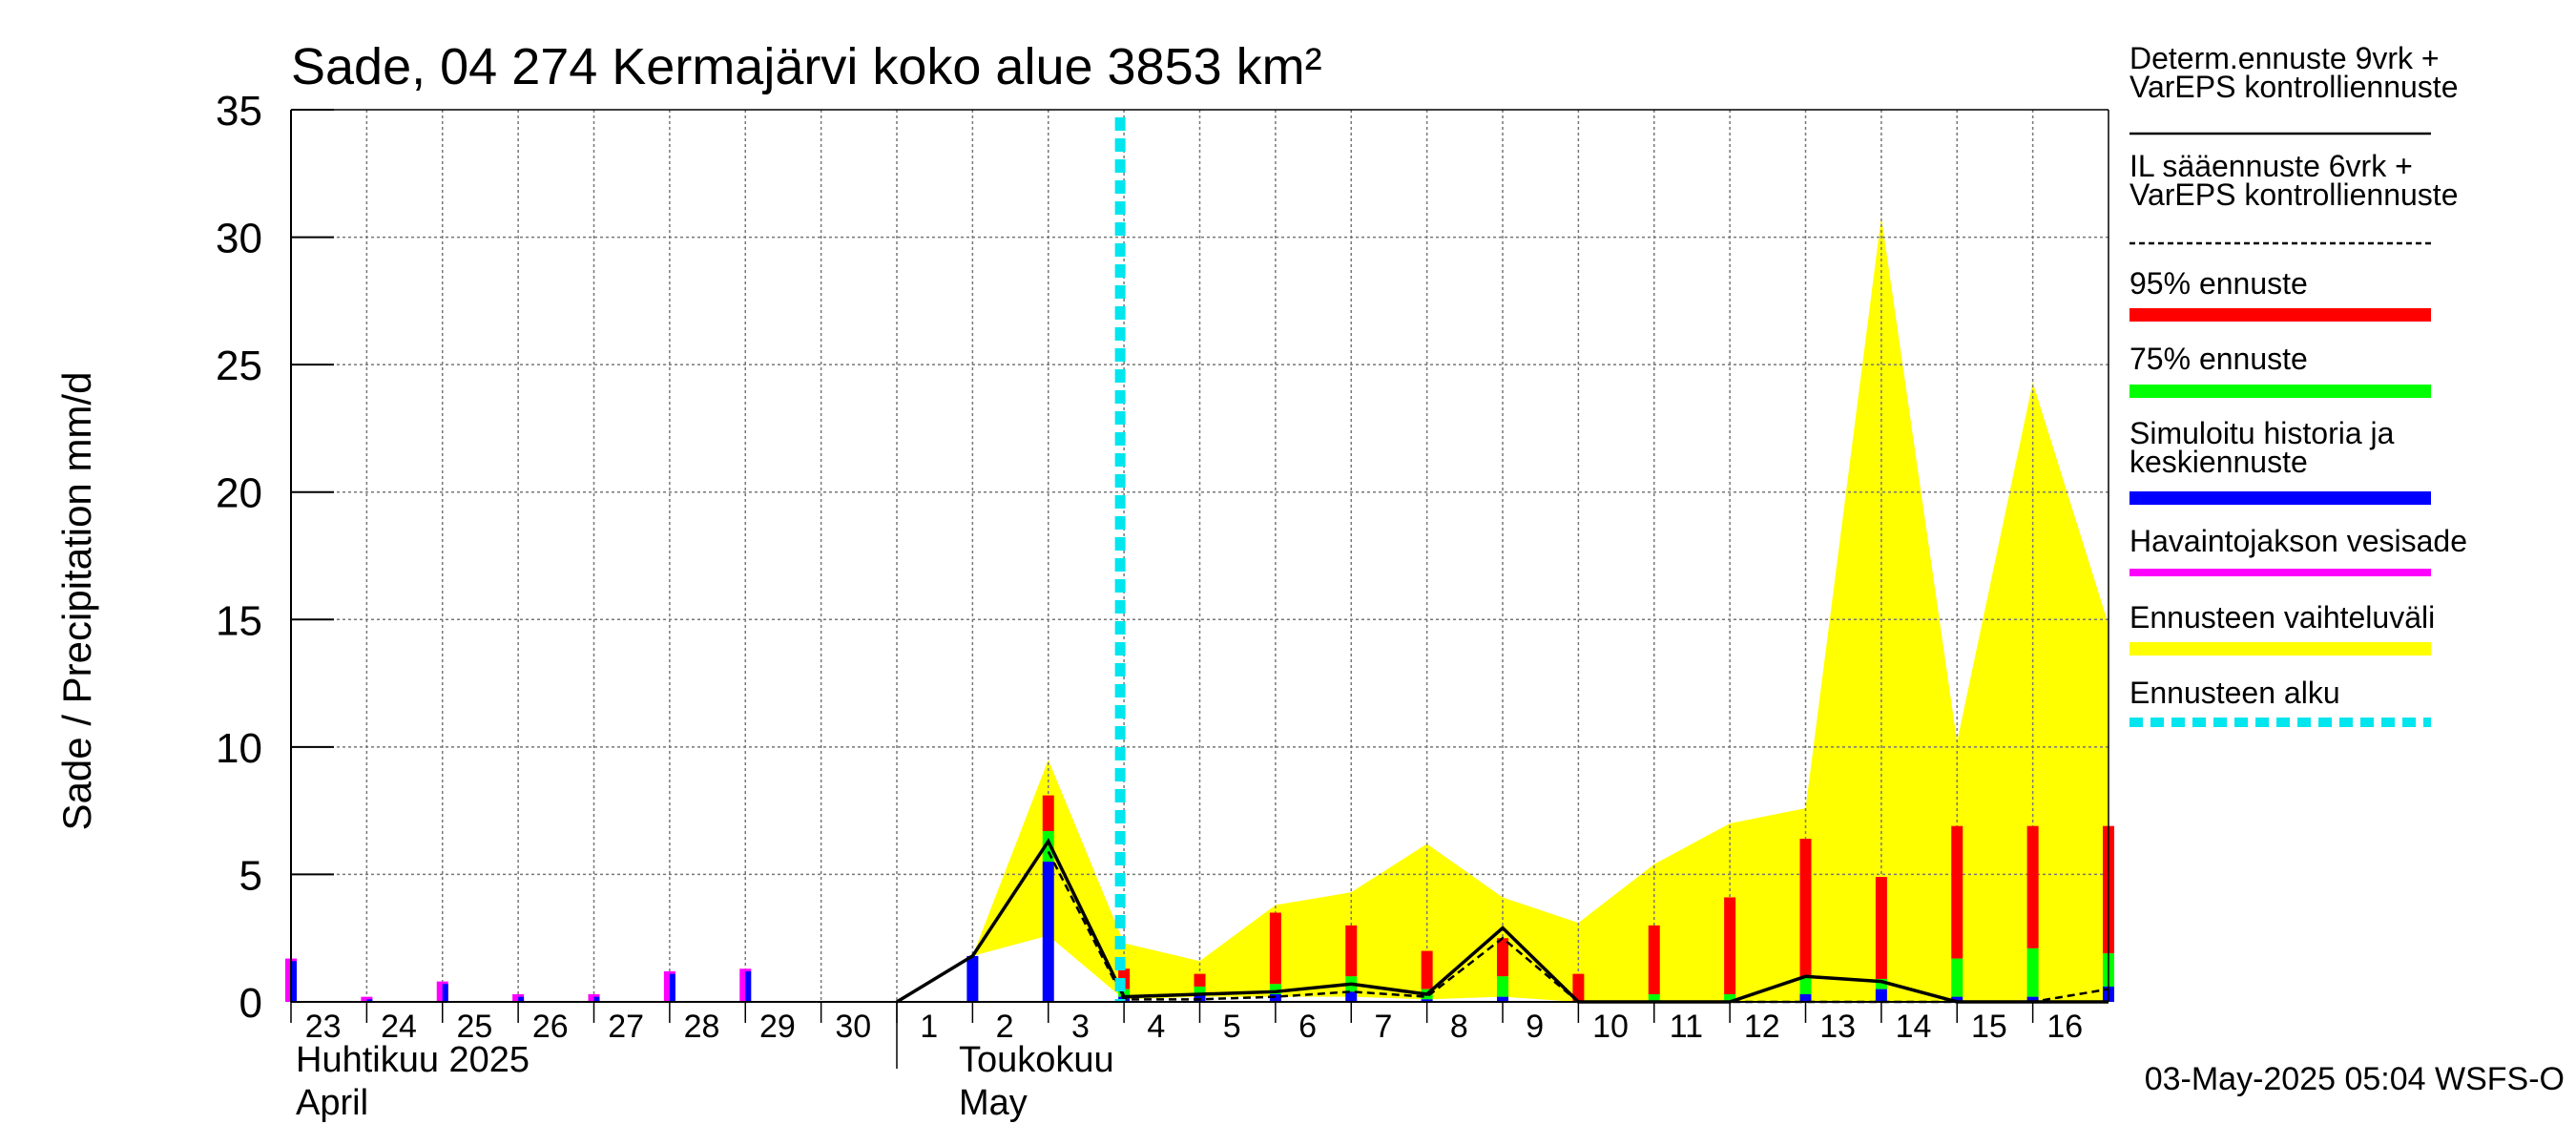 The width and height of the screenshot is (2576, 1145). I want to click on legend-label: Ennusteen vaihteluväli, so click(2282, 617).